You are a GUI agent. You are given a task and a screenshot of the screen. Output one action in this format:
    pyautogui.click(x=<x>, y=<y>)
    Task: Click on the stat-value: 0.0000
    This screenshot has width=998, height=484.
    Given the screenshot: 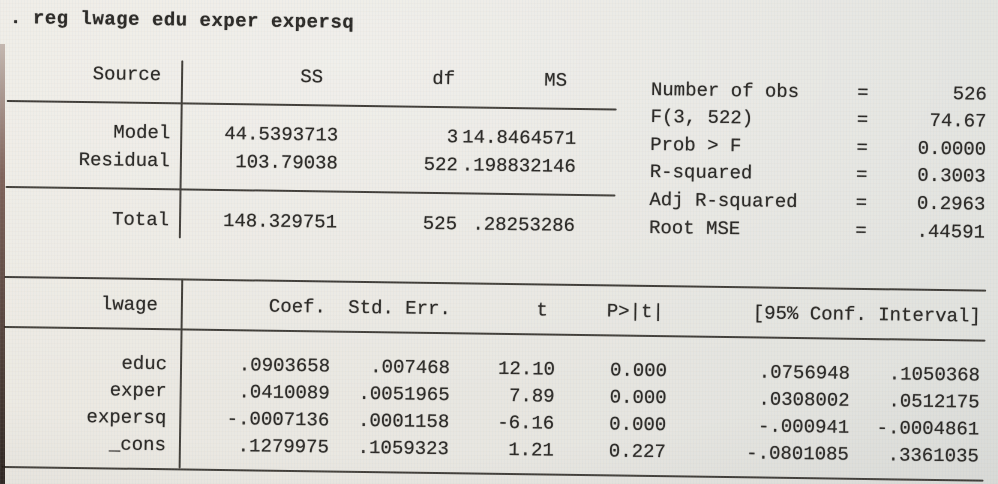 What is the action you would take?
    pyautogui.click(x=952, y=149)
    